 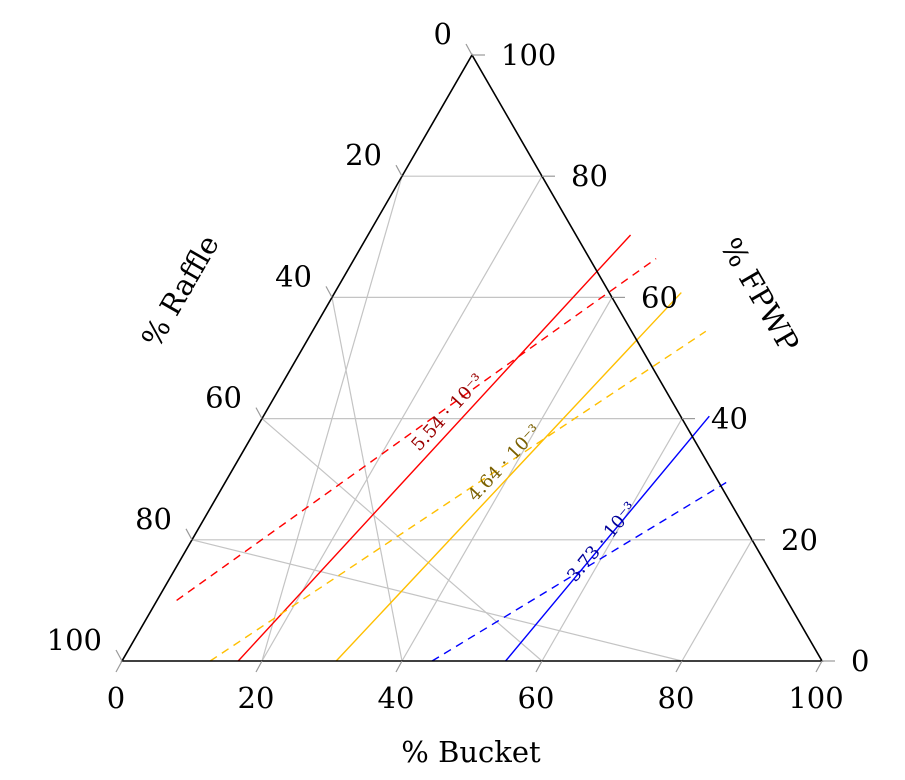 I want to click on series-labels: 5.54 · 10⁻³4.64 · 10⁻³3.73 · 10⁻³, so click(x=524, y=478).